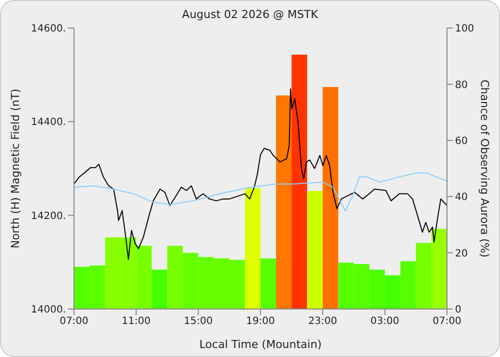  What do you see at coordinates (458, 310) in the screenshot?
I see `y2-tick-label: 0` at bounding box center [458, 310].